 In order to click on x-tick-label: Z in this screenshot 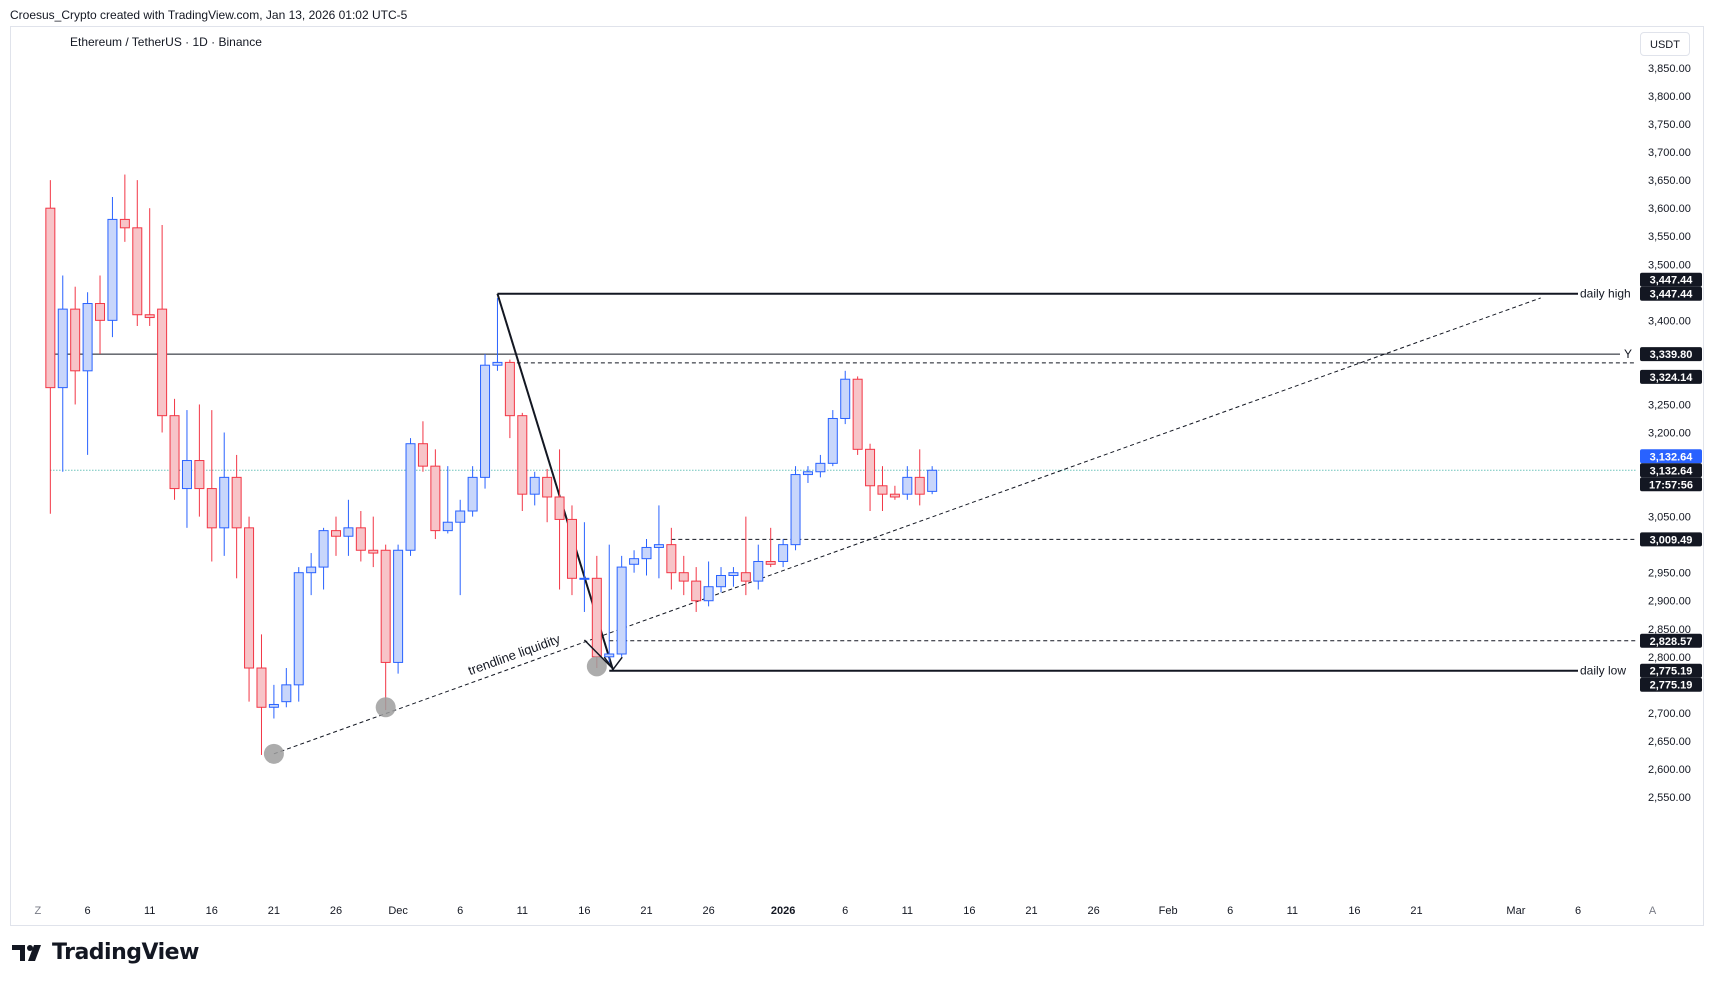, I will do `click(38, 911)`.